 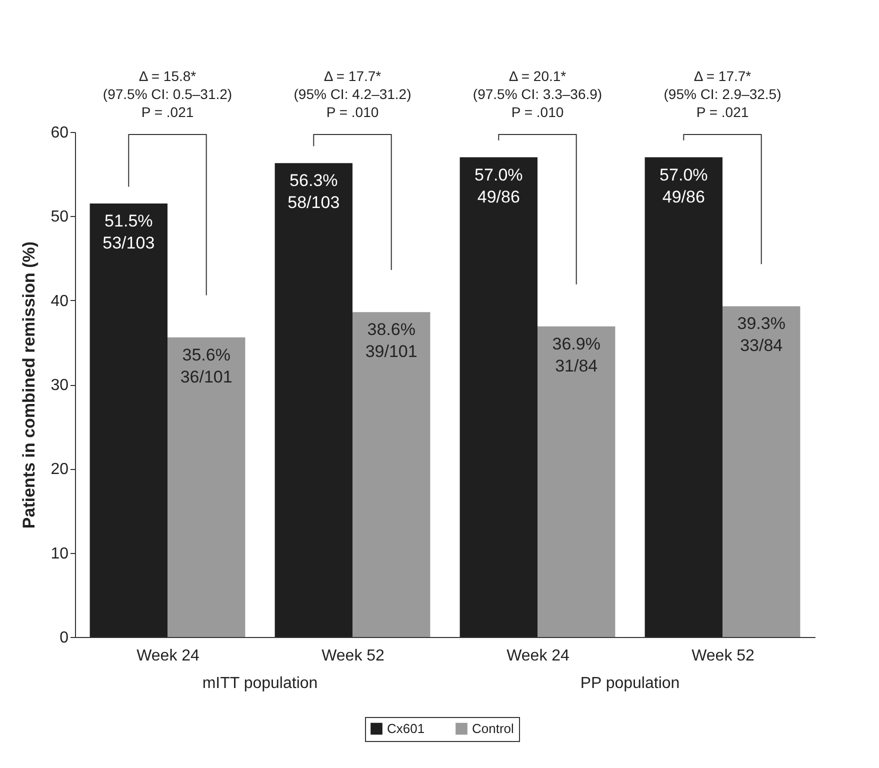 I want to click on y-tick-label: 0, so click(x=64, y=638).